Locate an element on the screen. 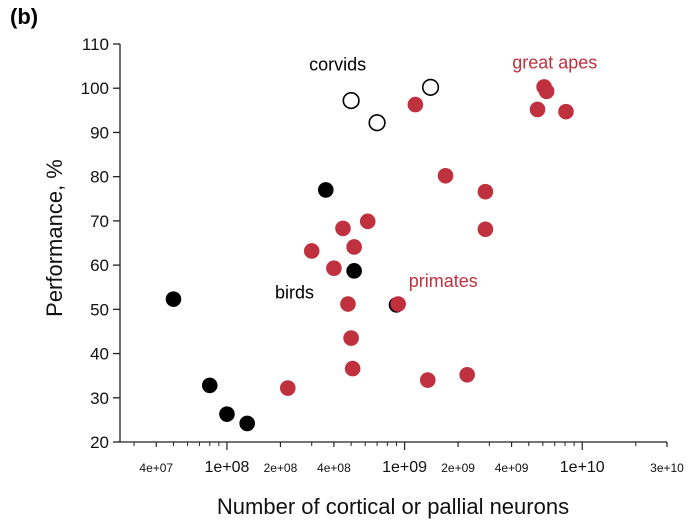 This screenshot has width=688, height=528. y-tick-label: 100 is located at coordinates (95, 88).